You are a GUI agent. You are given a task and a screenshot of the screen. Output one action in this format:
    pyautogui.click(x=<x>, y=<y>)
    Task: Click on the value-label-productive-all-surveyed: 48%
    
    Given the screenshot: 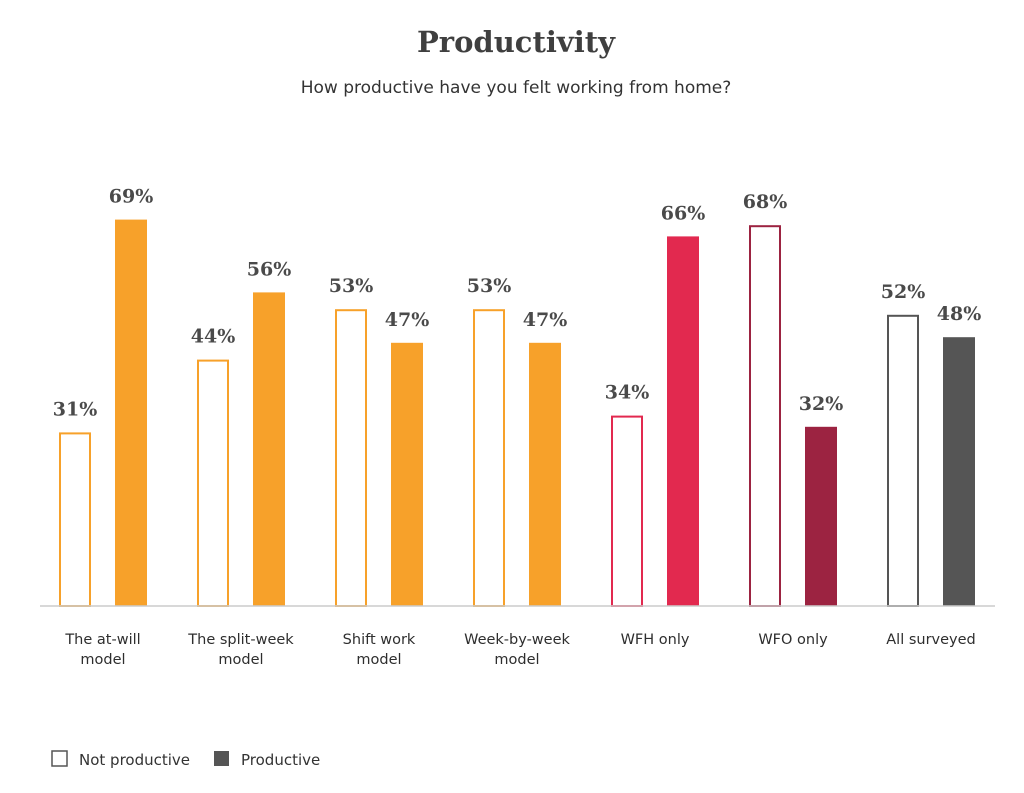 What is the action you would take?
    pyautogui.click(x=959, y=314)
    